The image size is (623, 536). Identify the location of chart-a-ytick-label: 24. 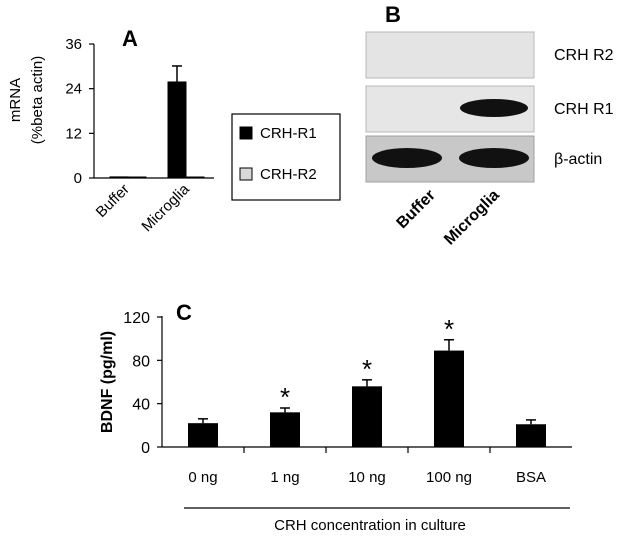
(73, 89).